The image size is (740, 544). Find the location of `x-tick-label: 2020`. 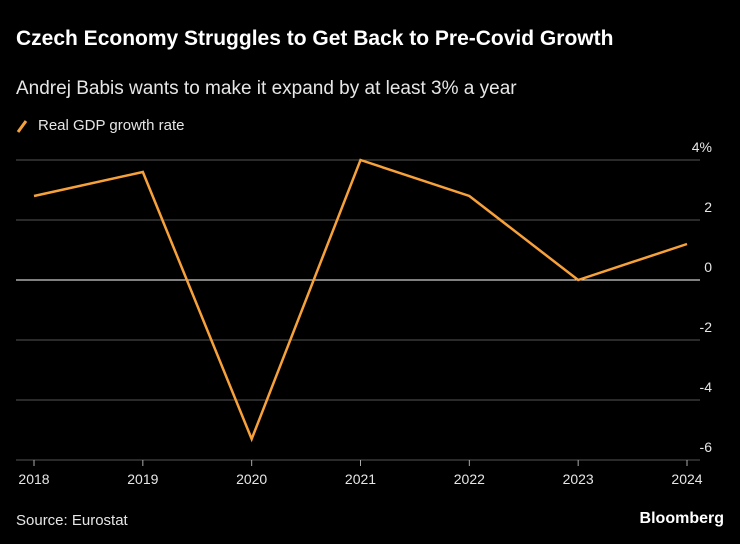

x-tick-label: 2020 is located at coordinates (251, 479).